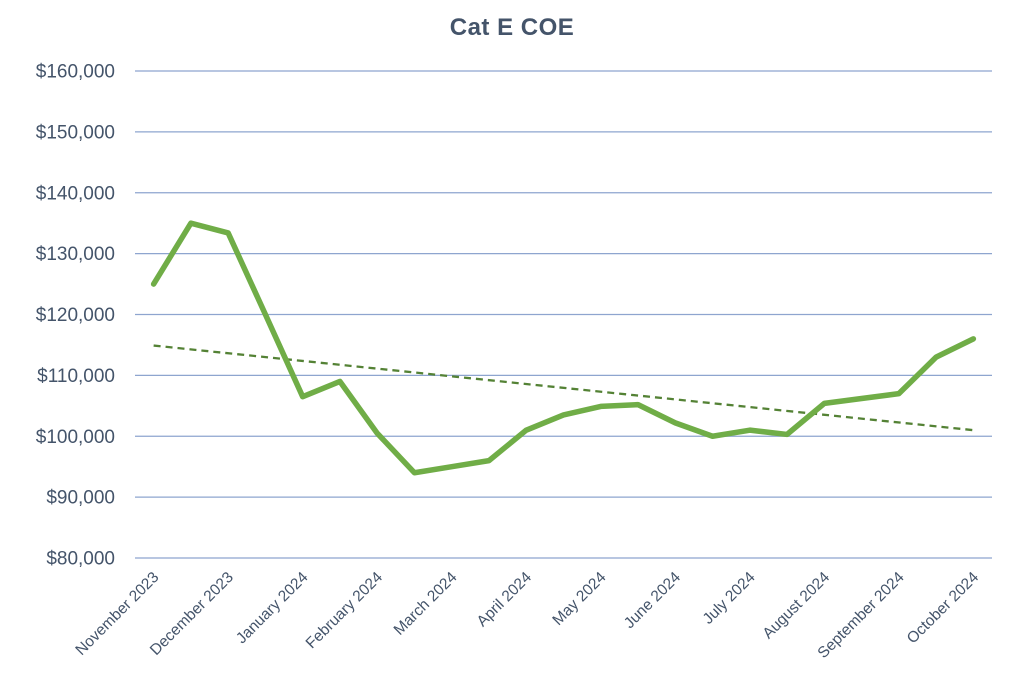  What do you see at coordinates (75, 254) in the screenshot?
I see `y-axis-tick-label: $130,000` at bounding box center [75, 254].